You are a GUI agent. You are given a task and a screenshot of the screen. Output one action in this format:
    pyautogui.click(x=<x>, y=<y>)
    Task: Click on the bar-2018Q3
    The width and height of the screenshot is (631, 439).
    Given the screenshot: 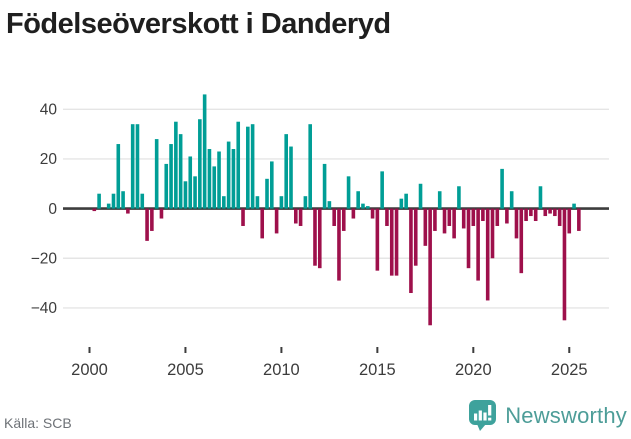 What is the action you would take?
    pyautogui.click(x=444, y=221)
    